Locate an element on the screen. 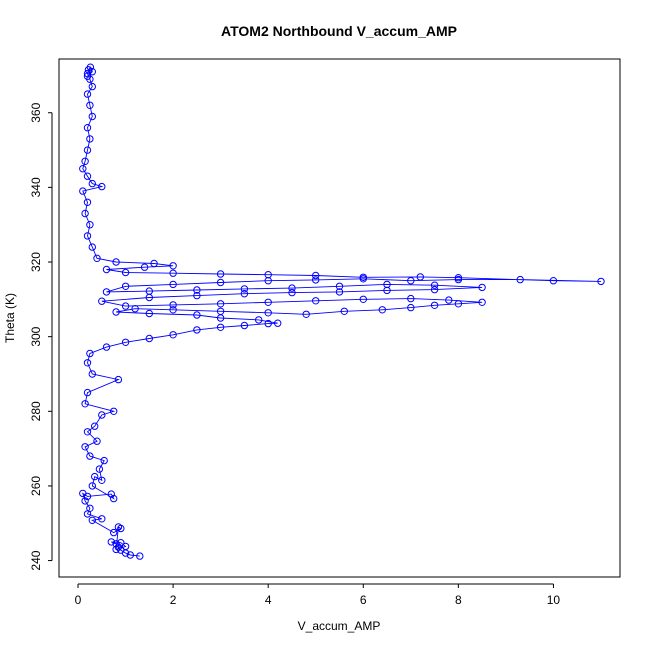 The width and height of the screenshot is (650, 650). x-tick-label: 4 is located at coordinates (268, 600).